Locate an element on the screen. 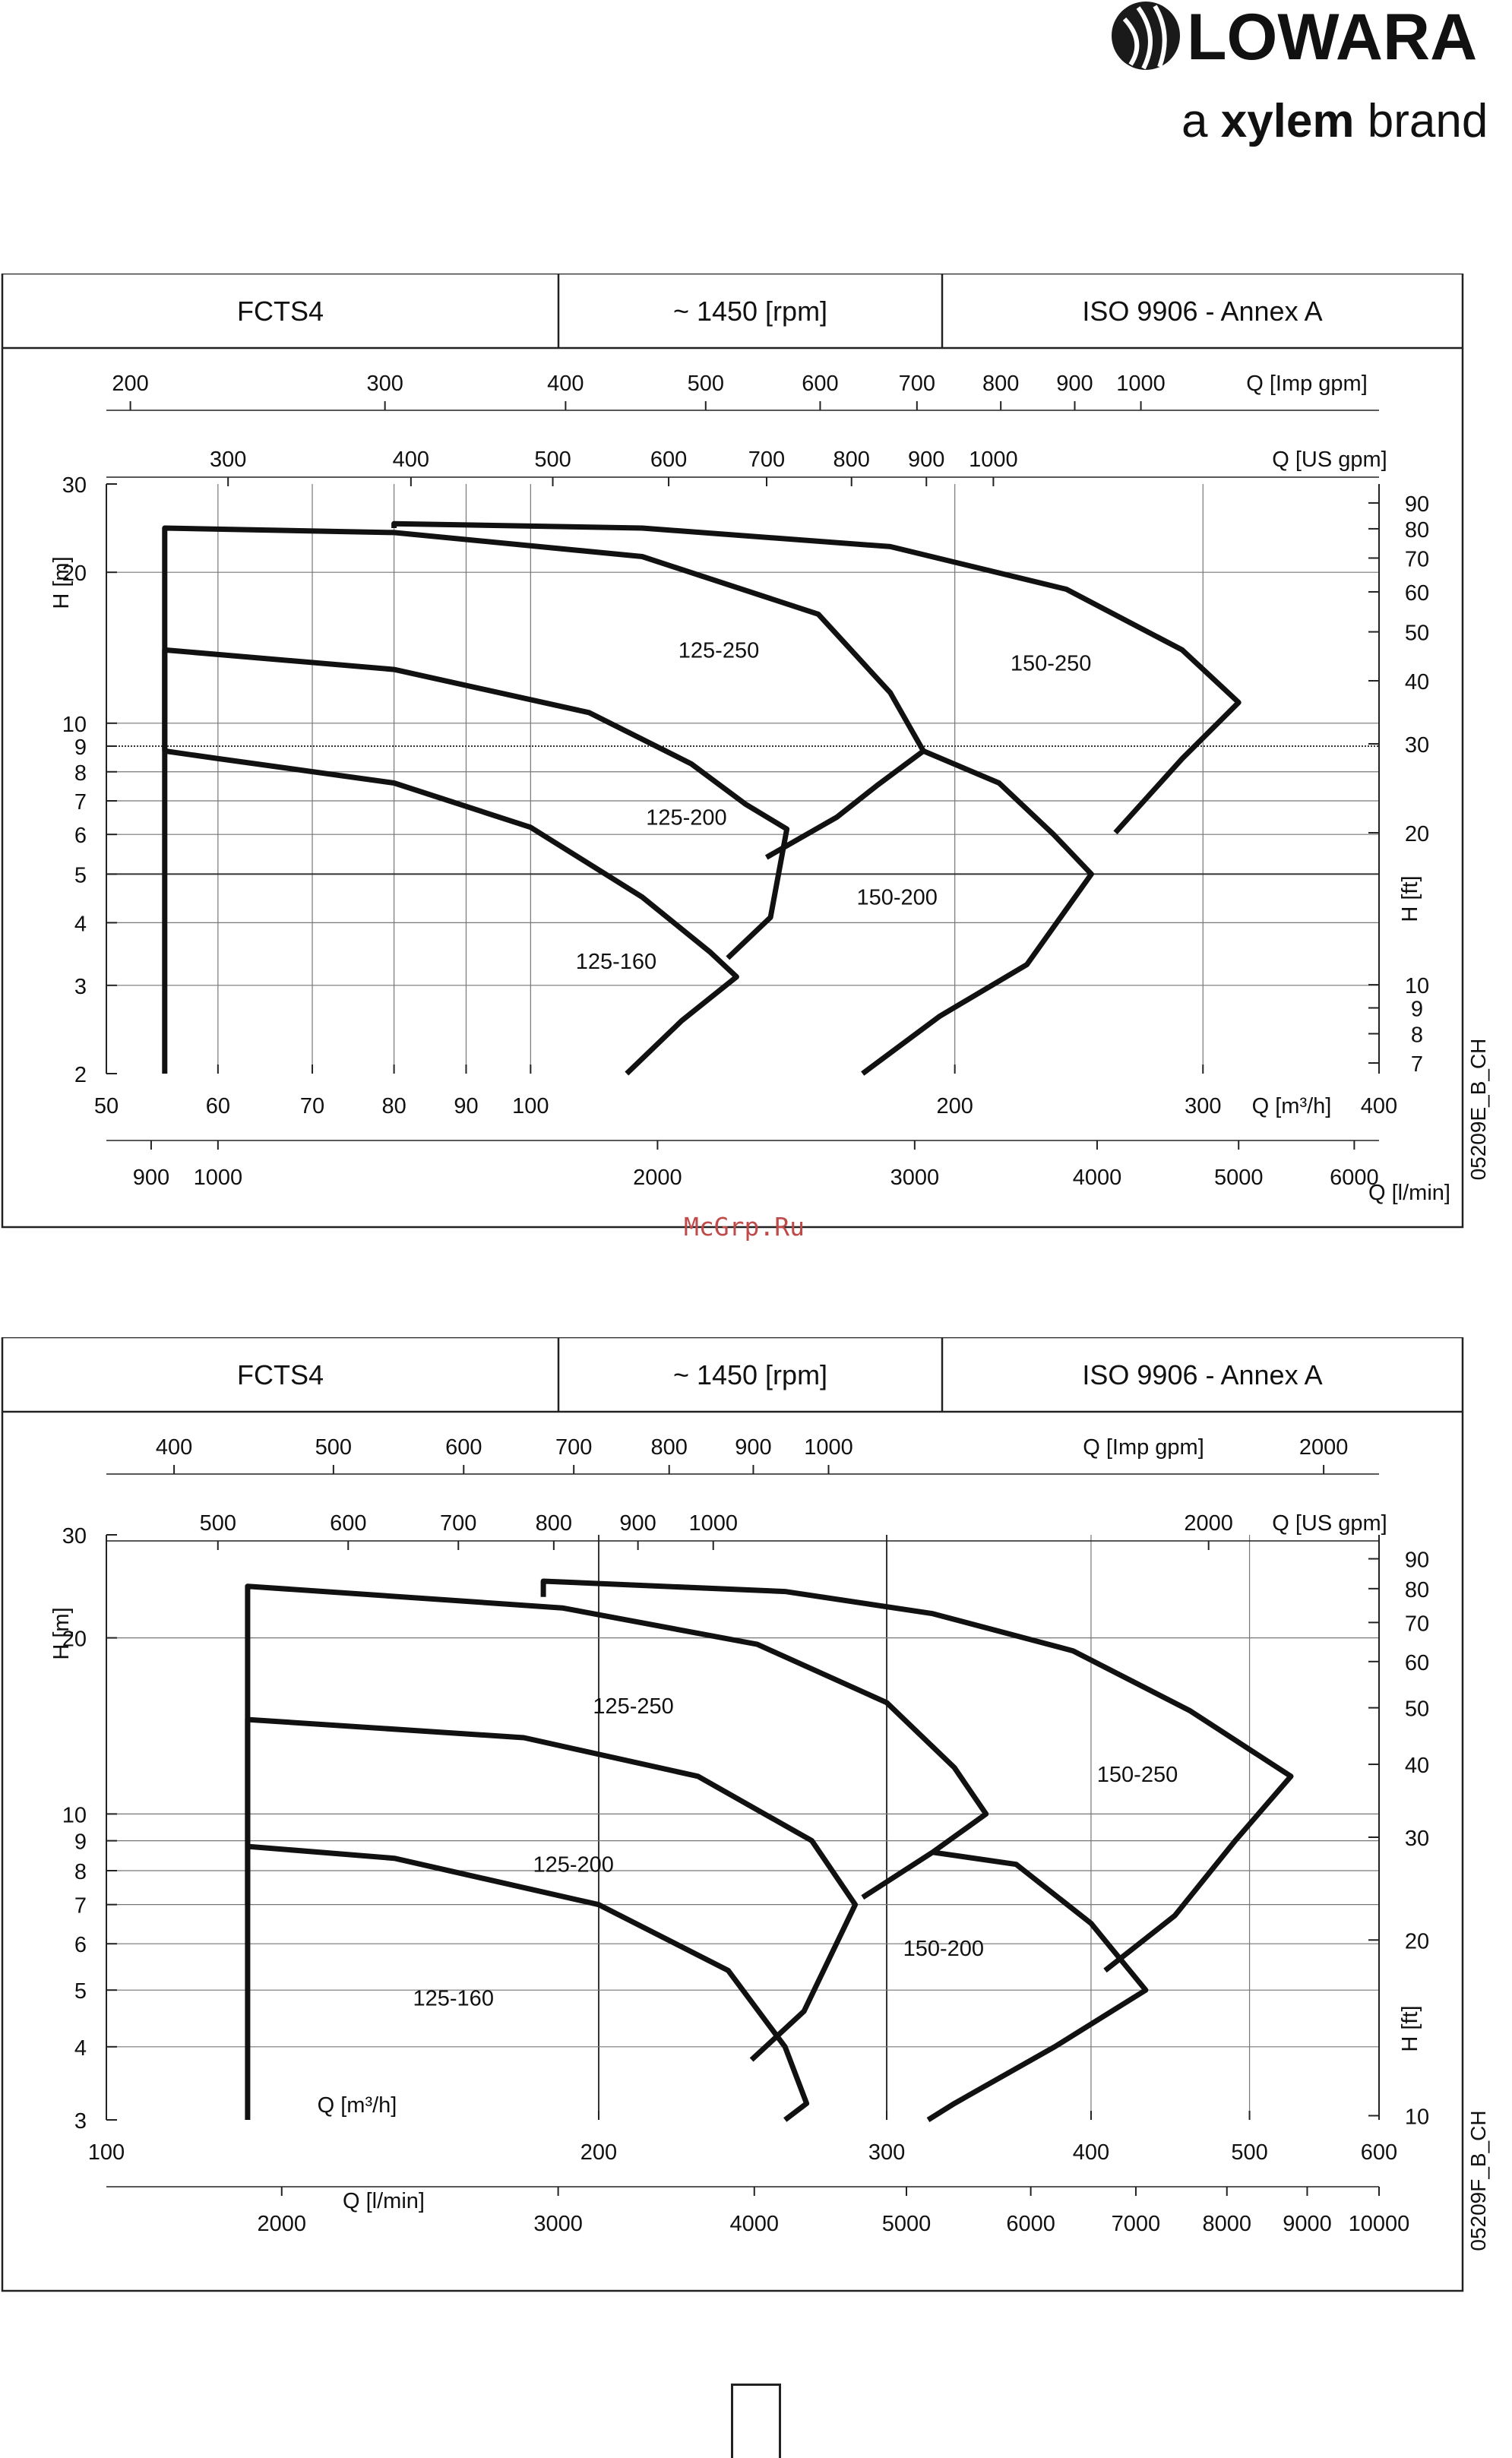  x-tick-label: 600 is located at coordinates (1379, 2152).